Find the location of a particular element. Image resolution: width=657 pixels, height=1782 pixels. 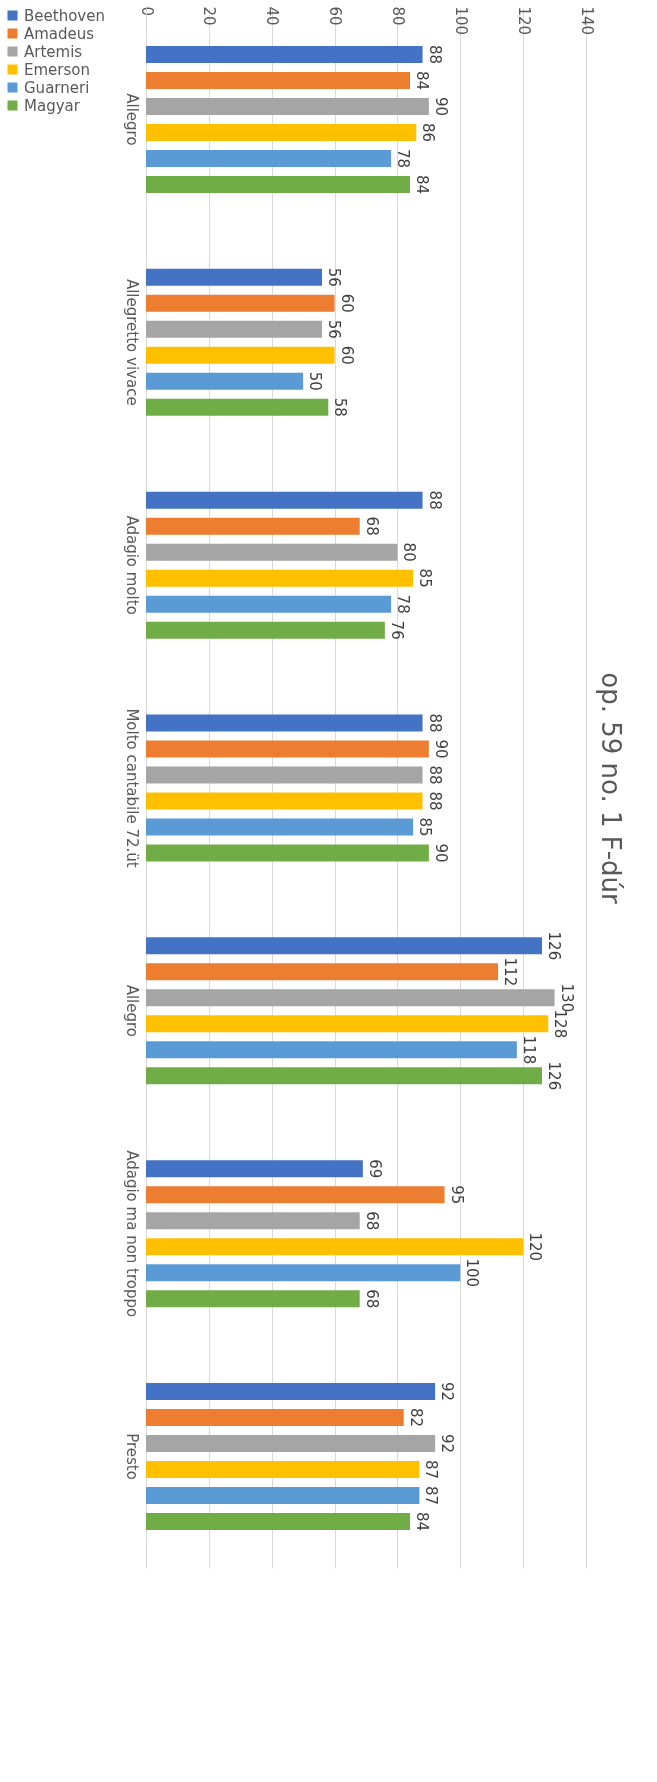

data-label: 130 is located at coordinates (566, 998).